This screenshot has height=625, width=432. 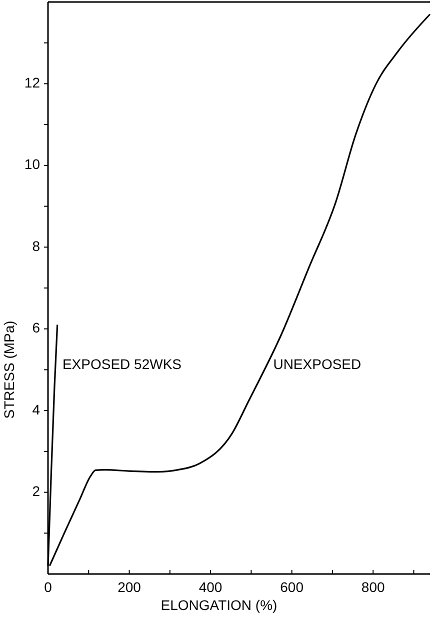 What do you see at coordinates (292, 587) in the screenshot?
I see `x-tick-label: 600` at bounding box center [292, 587].